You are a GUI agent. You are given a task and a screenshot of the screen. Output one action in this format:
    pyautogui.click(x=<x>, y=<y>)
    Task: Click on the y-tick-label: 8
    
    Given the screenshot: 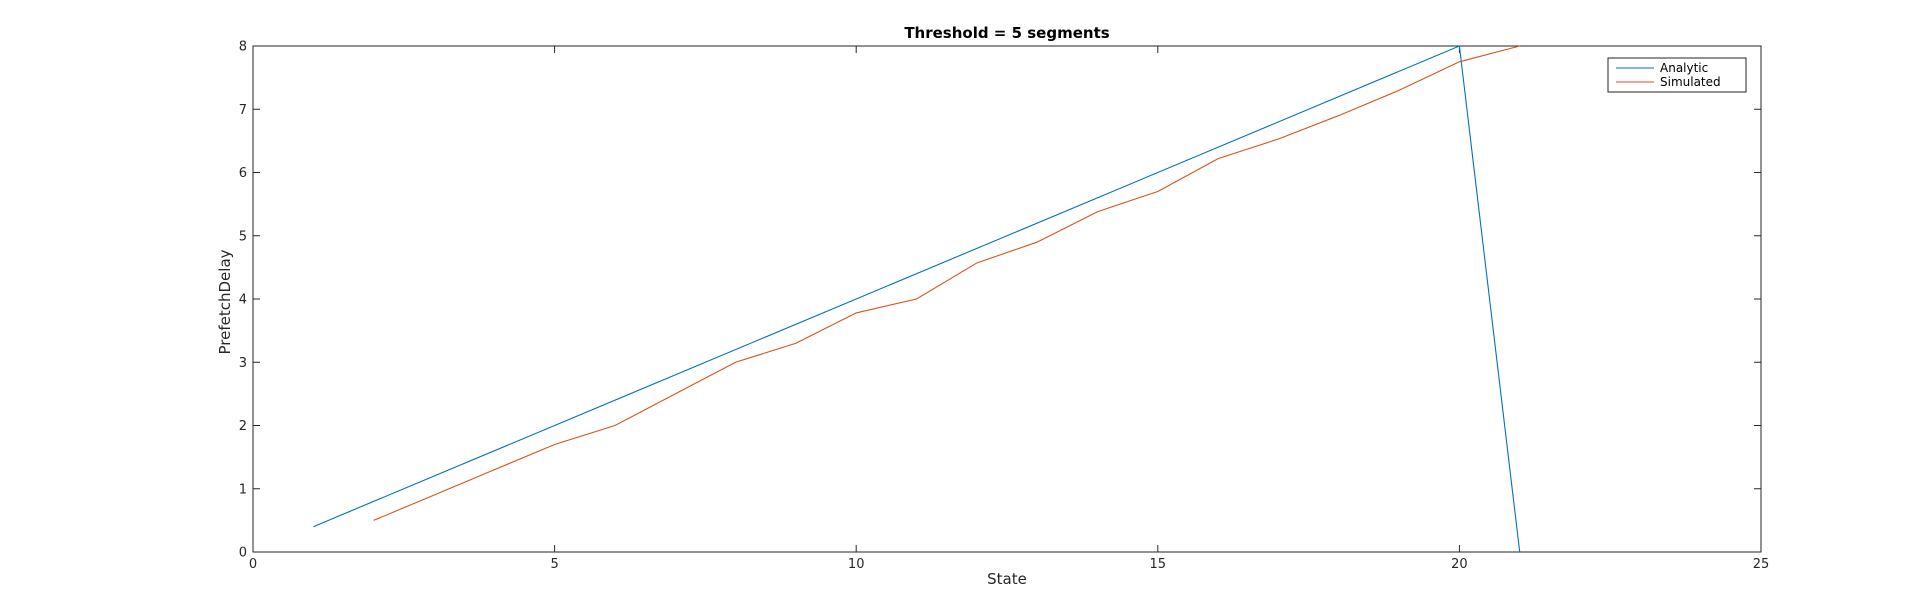 What is the action you would take?
    pyautogui.click(x=243, y=47)
    